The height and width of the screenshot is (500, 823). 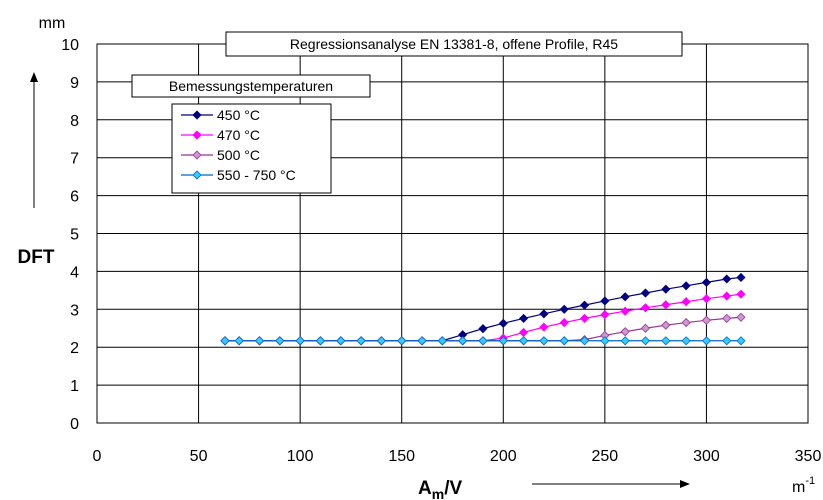 I want to click on x-axis-label-main: A, so click(x=425, y=488).